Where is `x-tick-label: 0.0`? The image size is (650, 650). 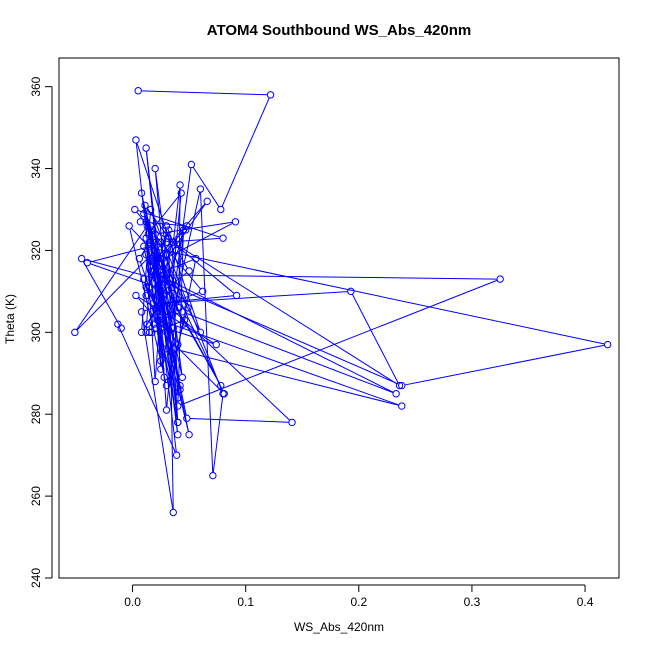 x-tick-label: 0.0 is located at coordinates (132, 602).